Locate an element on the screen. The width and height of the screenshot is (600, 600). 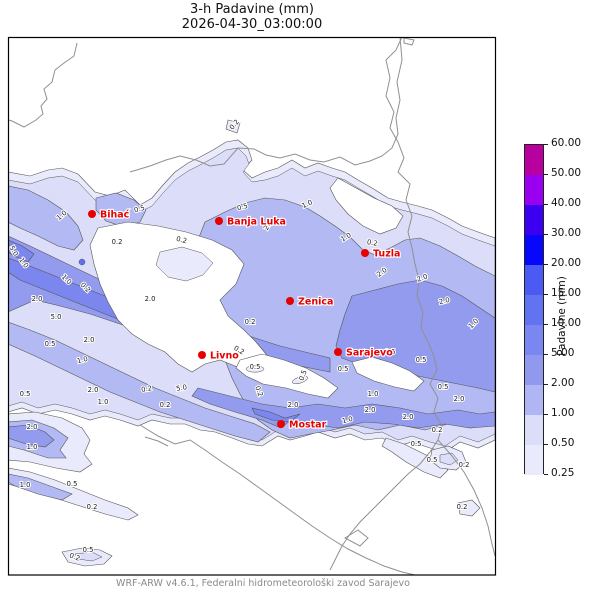
city-label-banja-luka: Banja Luka is located at coordinates (256, 222).